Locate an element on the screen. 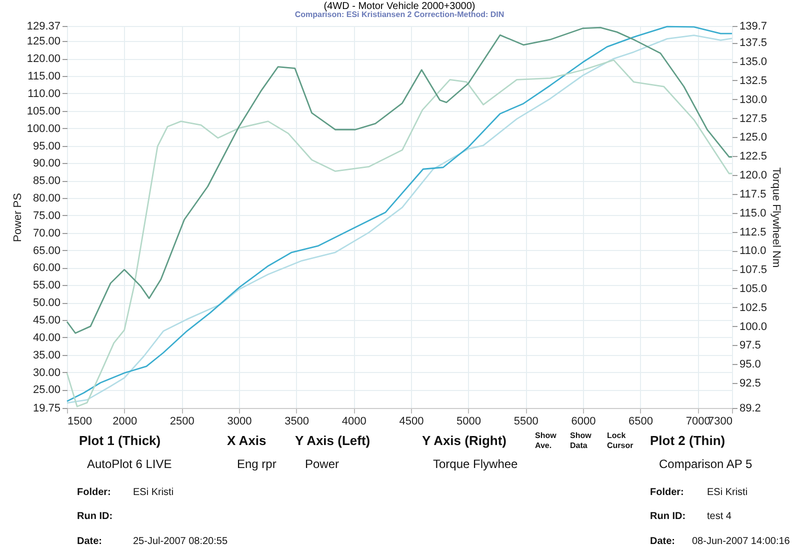 This screenshot has width=800, height=557. x-tick-label: 2000 is located at coordinates (125, 422).